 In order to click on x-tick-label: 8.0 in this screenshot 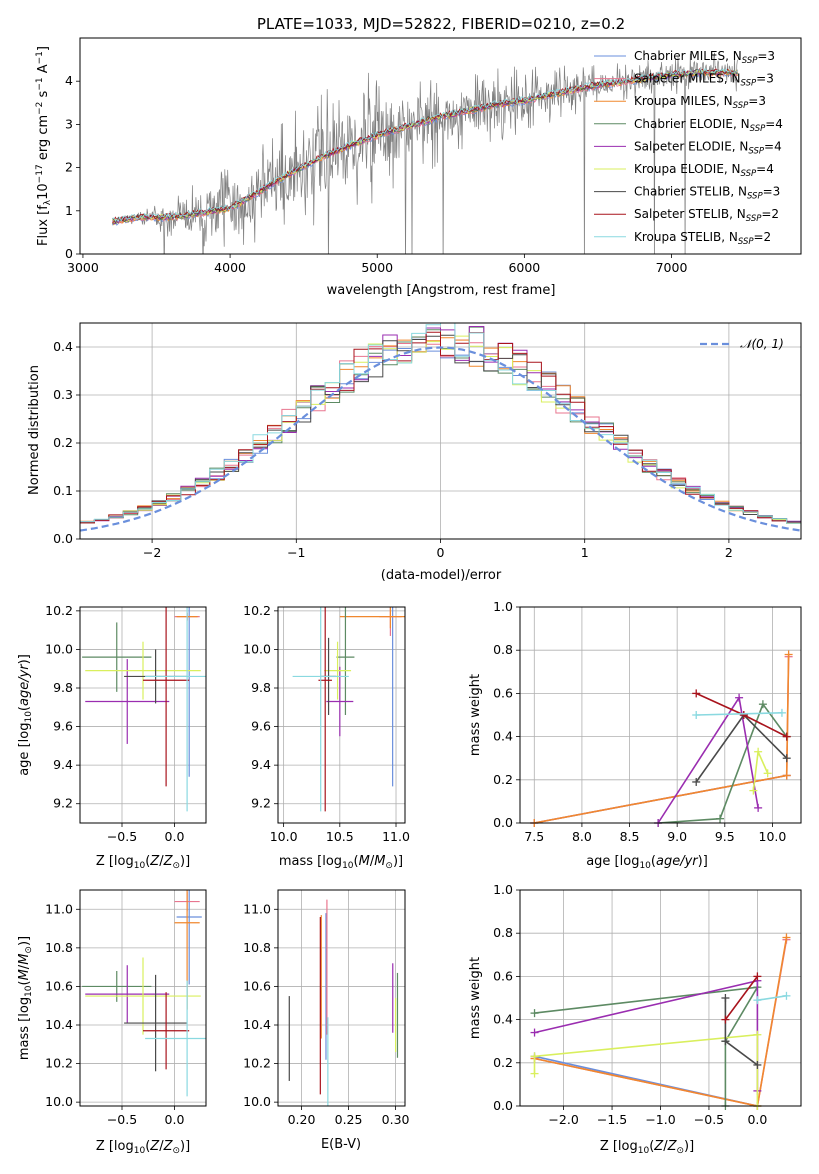, I will do `click(582, 836)`.